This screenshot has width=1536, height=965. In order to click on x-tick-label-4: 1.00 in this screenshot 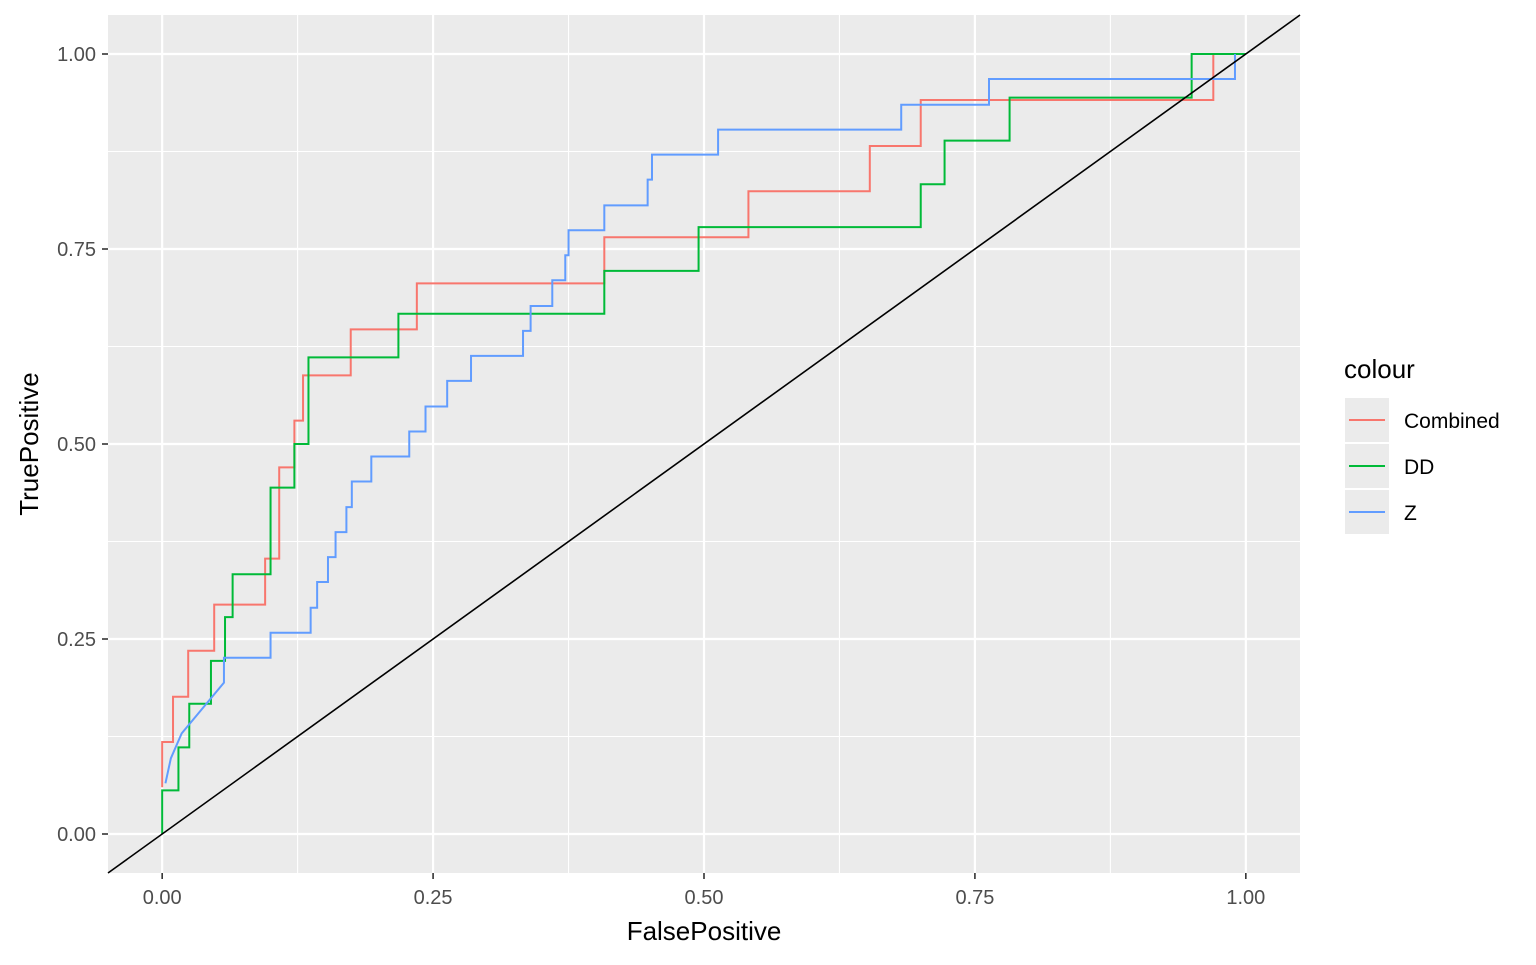, I will do `click(1245, 898)`.